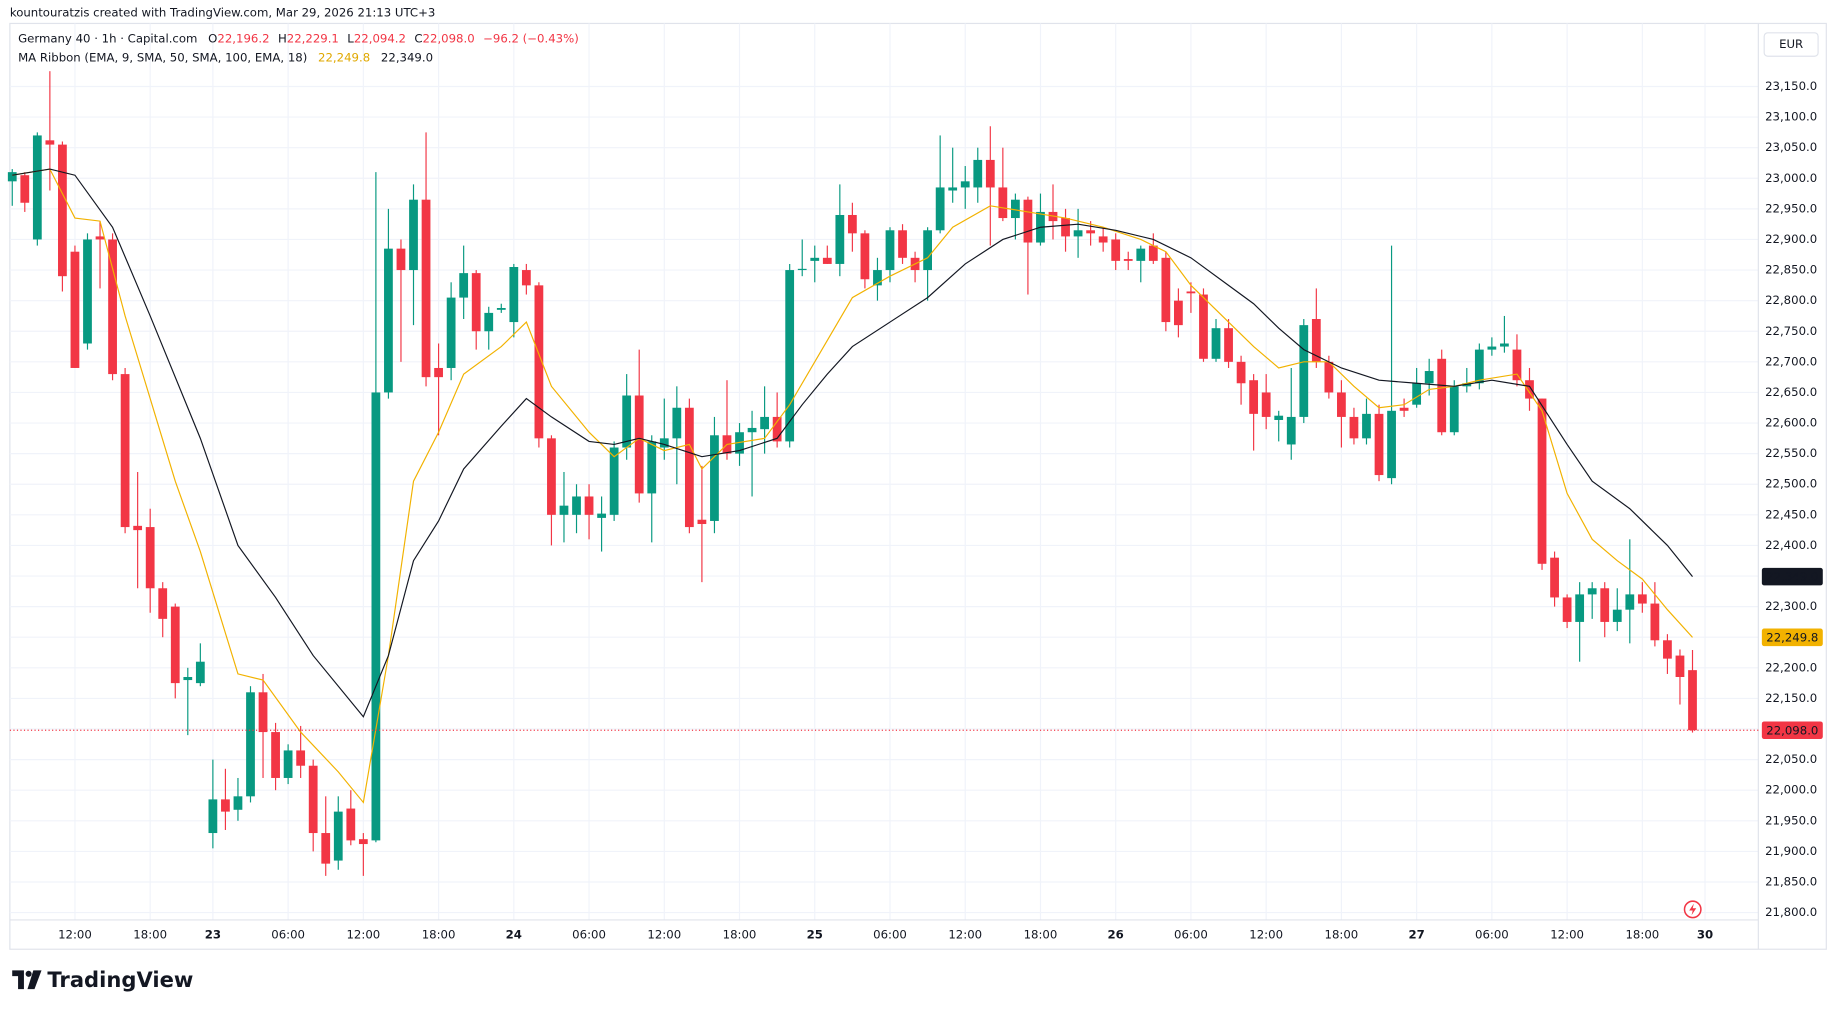  Describe the element at coordinates (1791, 790) in the screenshot. I see `y-tick-label: 22,000.0` at that location.